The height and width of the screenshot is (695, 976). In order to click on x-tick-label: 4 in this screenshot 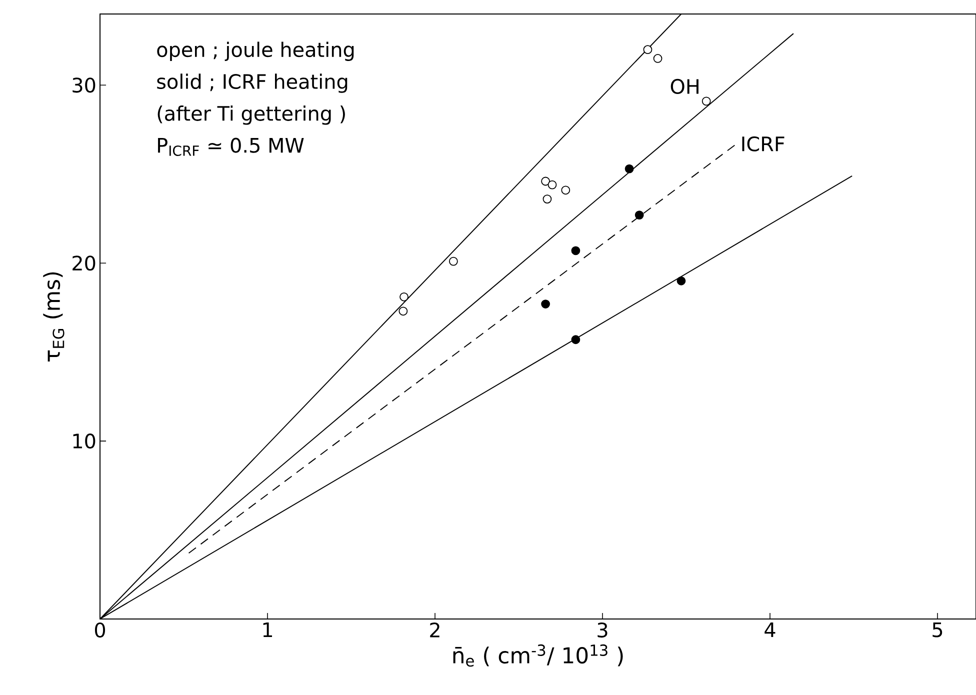, I will do `click(770, 630)`.